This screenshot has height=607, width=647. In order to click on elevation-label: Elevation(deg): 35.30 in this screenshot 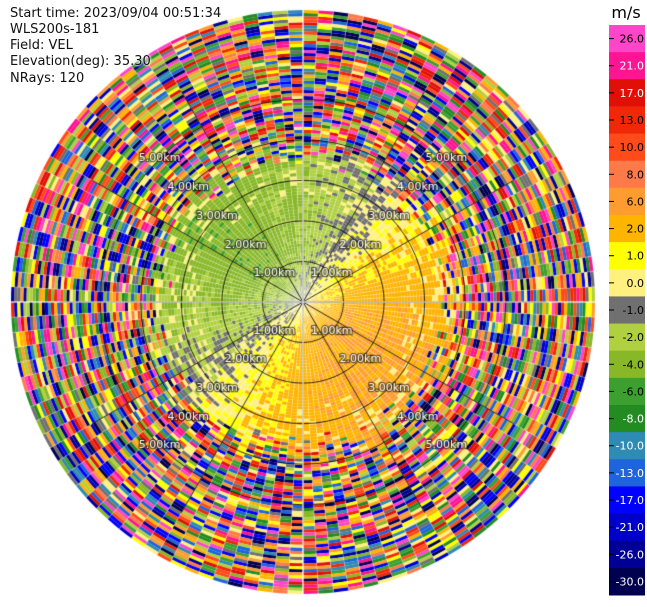, I will do `click(80, 61)`.